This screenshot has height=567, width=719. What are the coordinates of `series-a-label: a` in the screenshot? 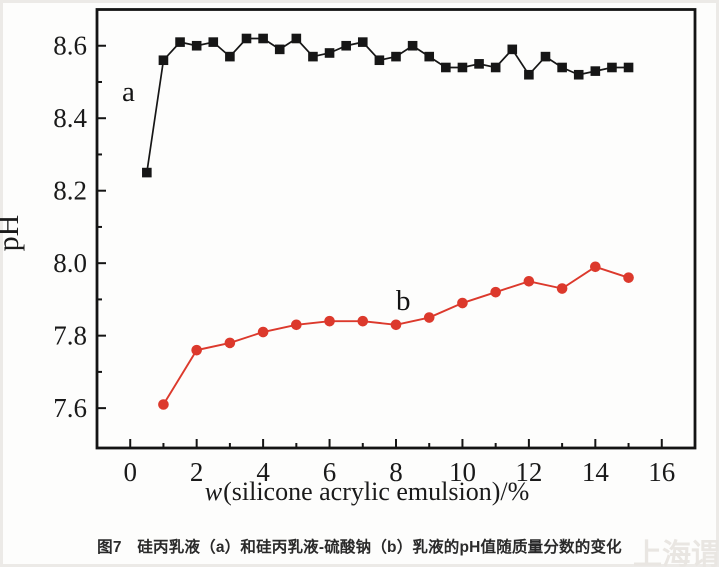 It's located at (128, 92).